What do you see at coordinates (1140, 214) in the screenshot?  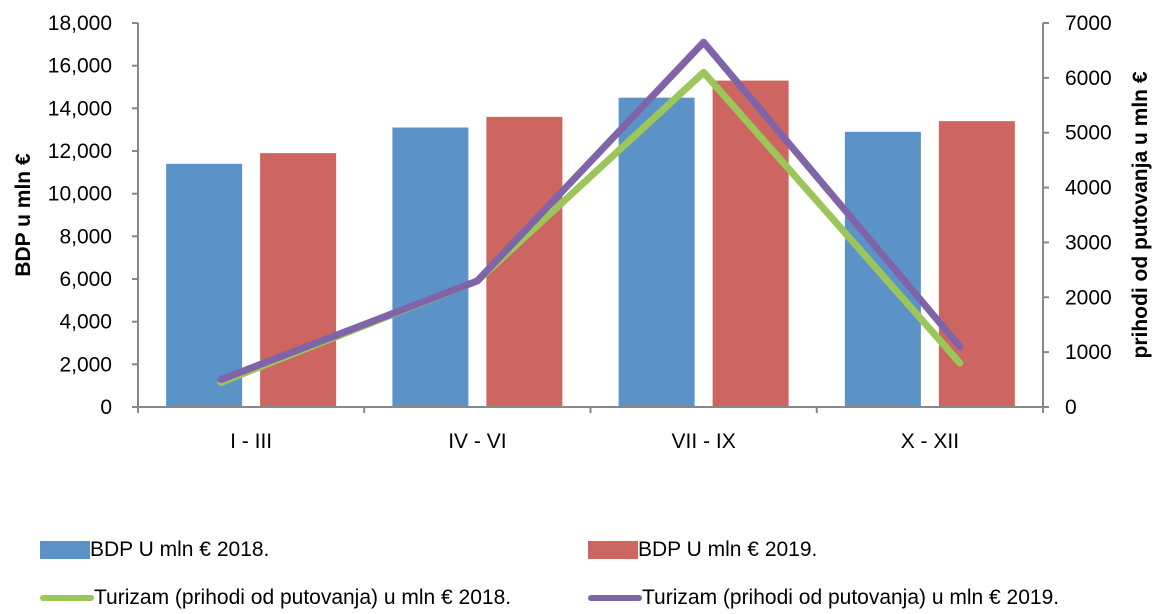 I see `y-axis-title-right: prihodi od putovanja u mln €` at bounding box center [1140, 214].